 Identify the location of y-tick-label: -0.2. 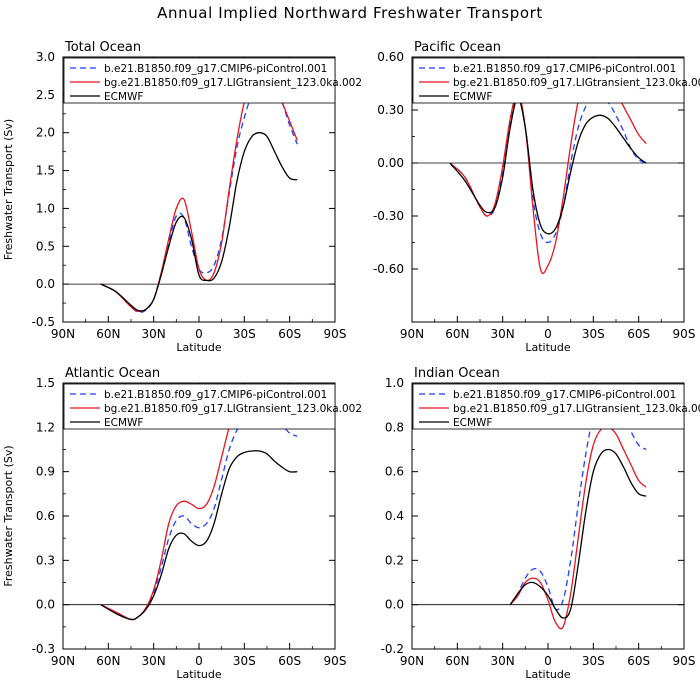
(392, 649).